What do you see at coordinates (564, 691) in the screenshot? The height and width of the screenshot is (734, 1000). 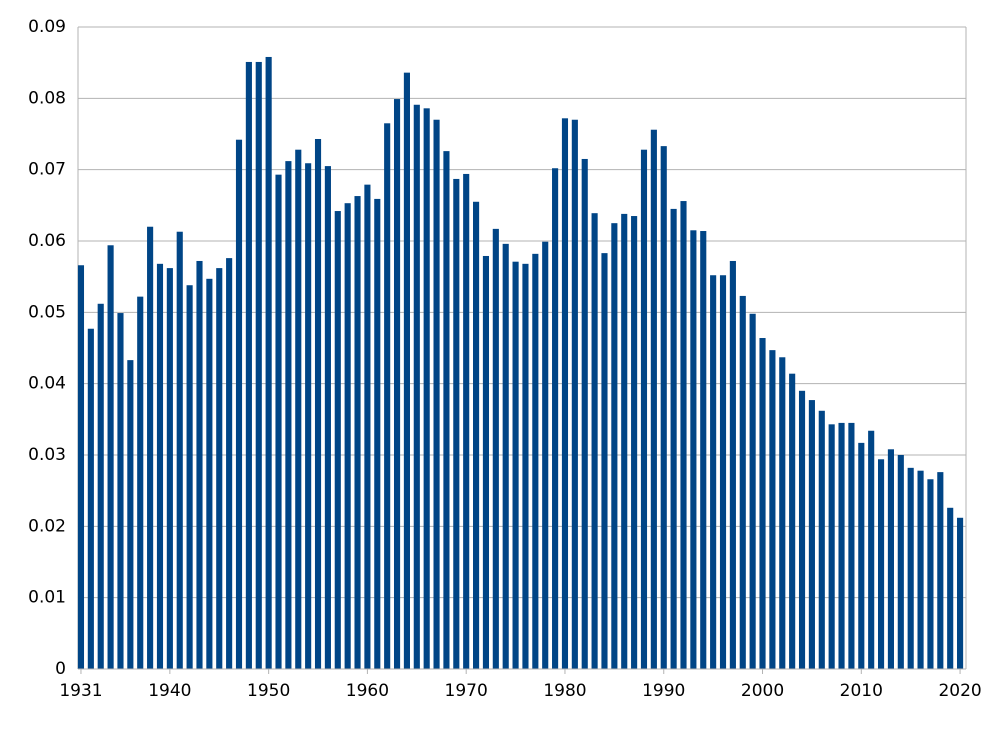 I see `x-tick-label: 1980` at bounding box center [564, 691].